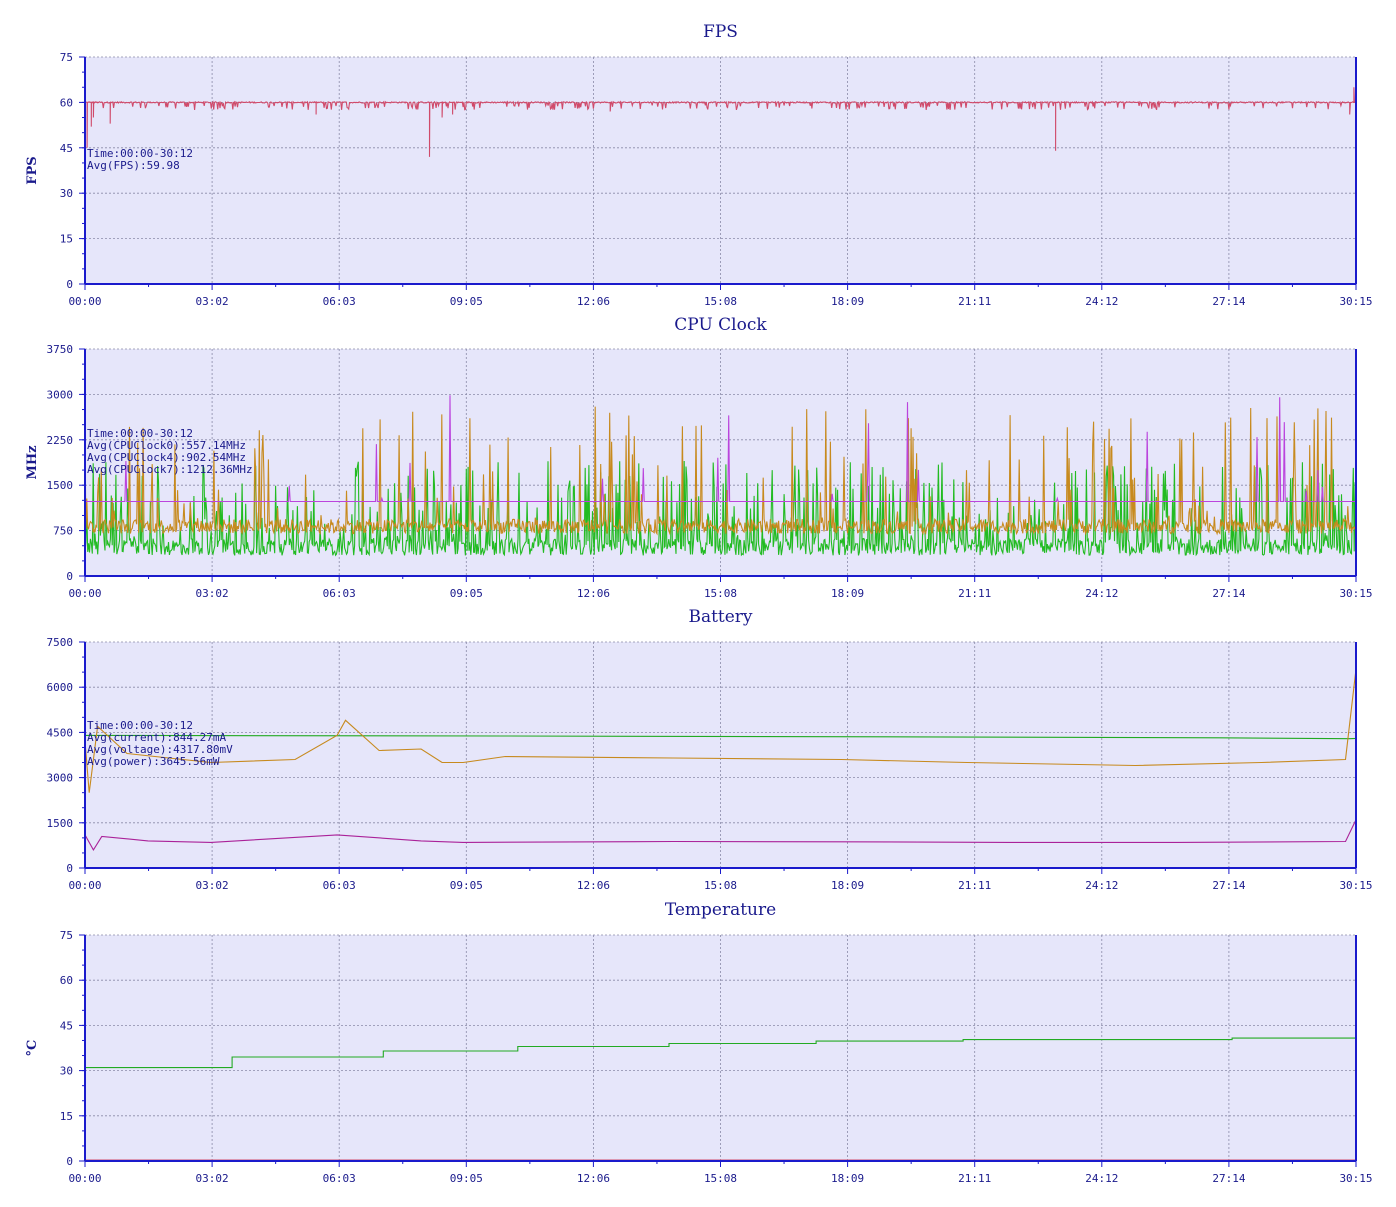 The height and width of the screenshot is (1207, 1396). What do you see at coordinates (60, 687) in the screenshot?
I see `y-tick-label: 6000` at bounding box center [60, 687].